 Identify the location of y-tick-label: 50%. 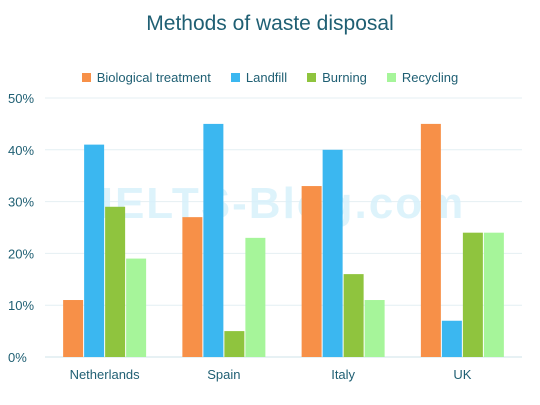
(21, 98).